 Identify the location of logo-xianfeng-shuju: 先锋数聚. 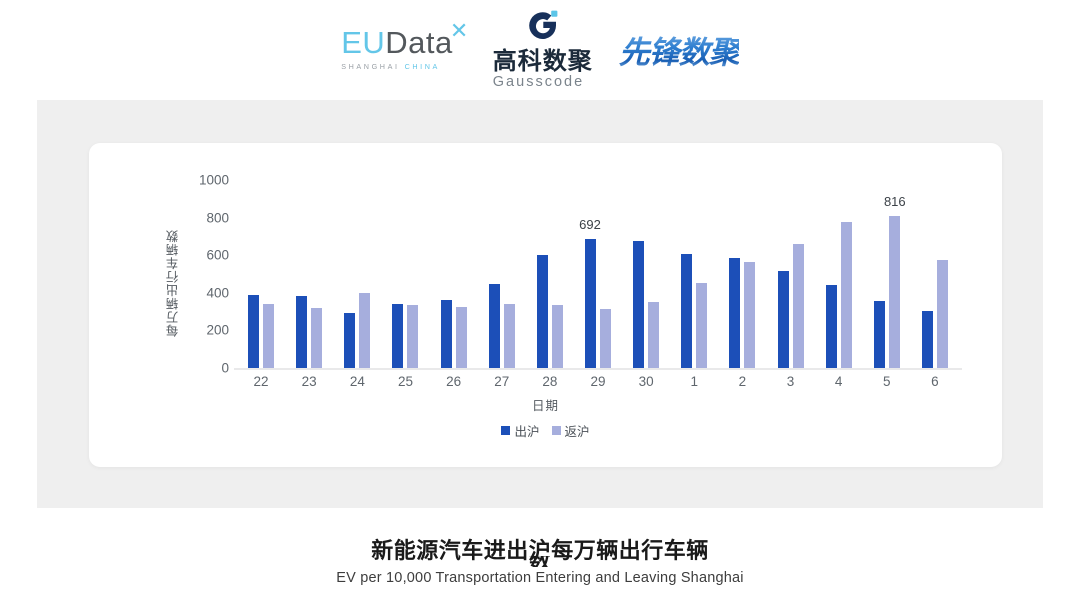
(679, 49).